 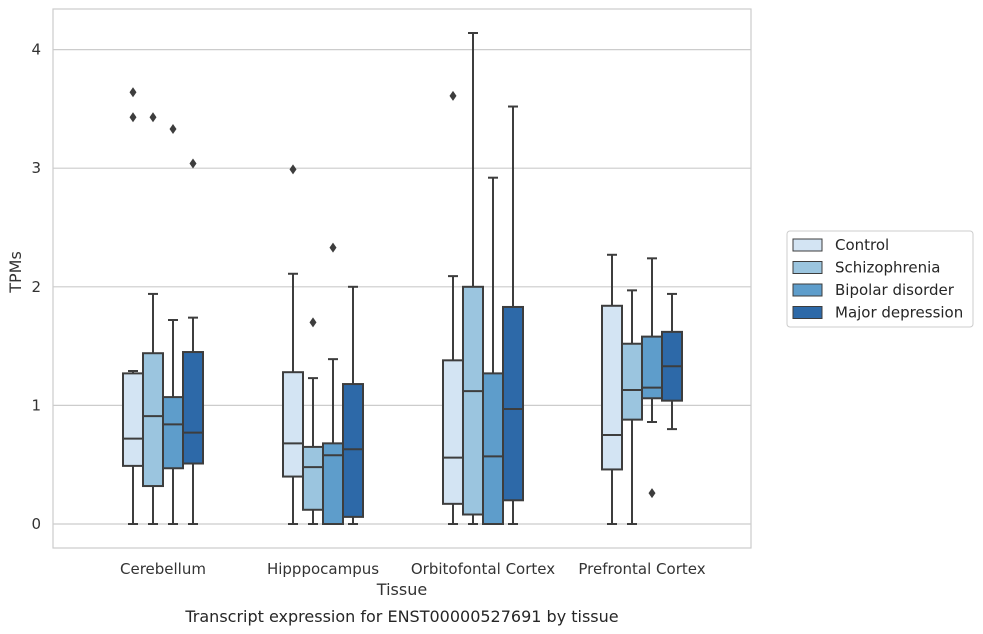 I want to click on box-major-depression-prefrontal-cortex, so click(x=672, y=361).